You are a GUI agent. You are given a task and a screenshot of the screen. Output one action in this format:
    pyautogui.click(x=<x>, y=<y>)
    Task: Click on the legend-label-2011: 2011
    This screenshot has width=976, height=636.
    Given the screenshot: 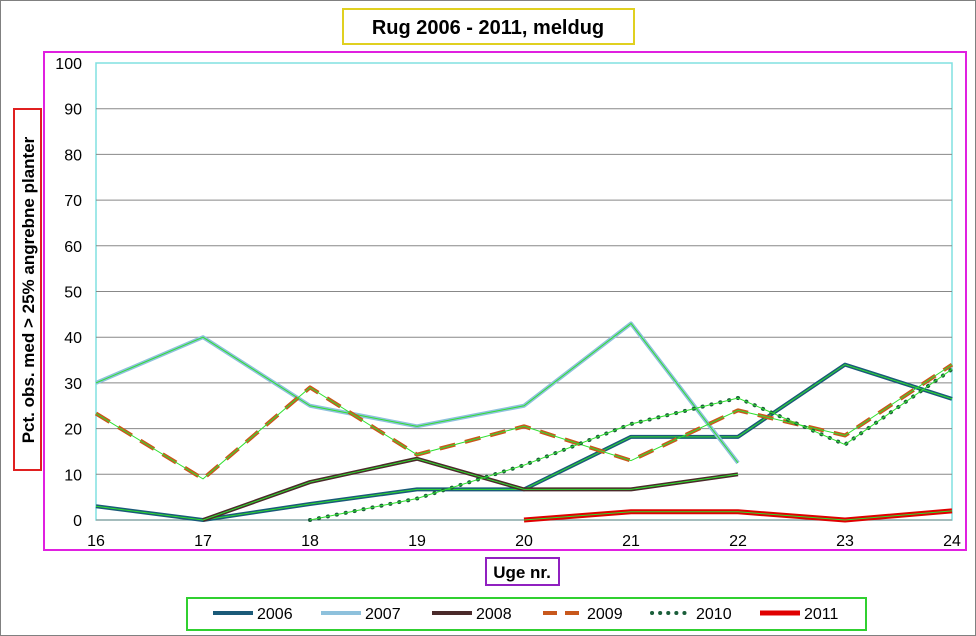 What is the action you would take?
    pyautogui.click(x=821, y=614)
    